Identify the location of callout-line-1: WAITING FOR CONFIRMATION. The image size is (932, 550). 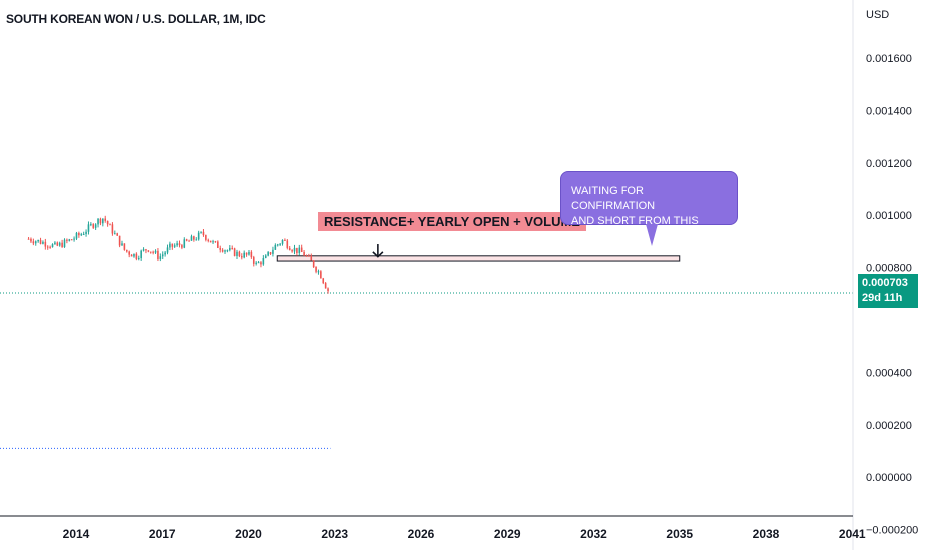
(613, 198).